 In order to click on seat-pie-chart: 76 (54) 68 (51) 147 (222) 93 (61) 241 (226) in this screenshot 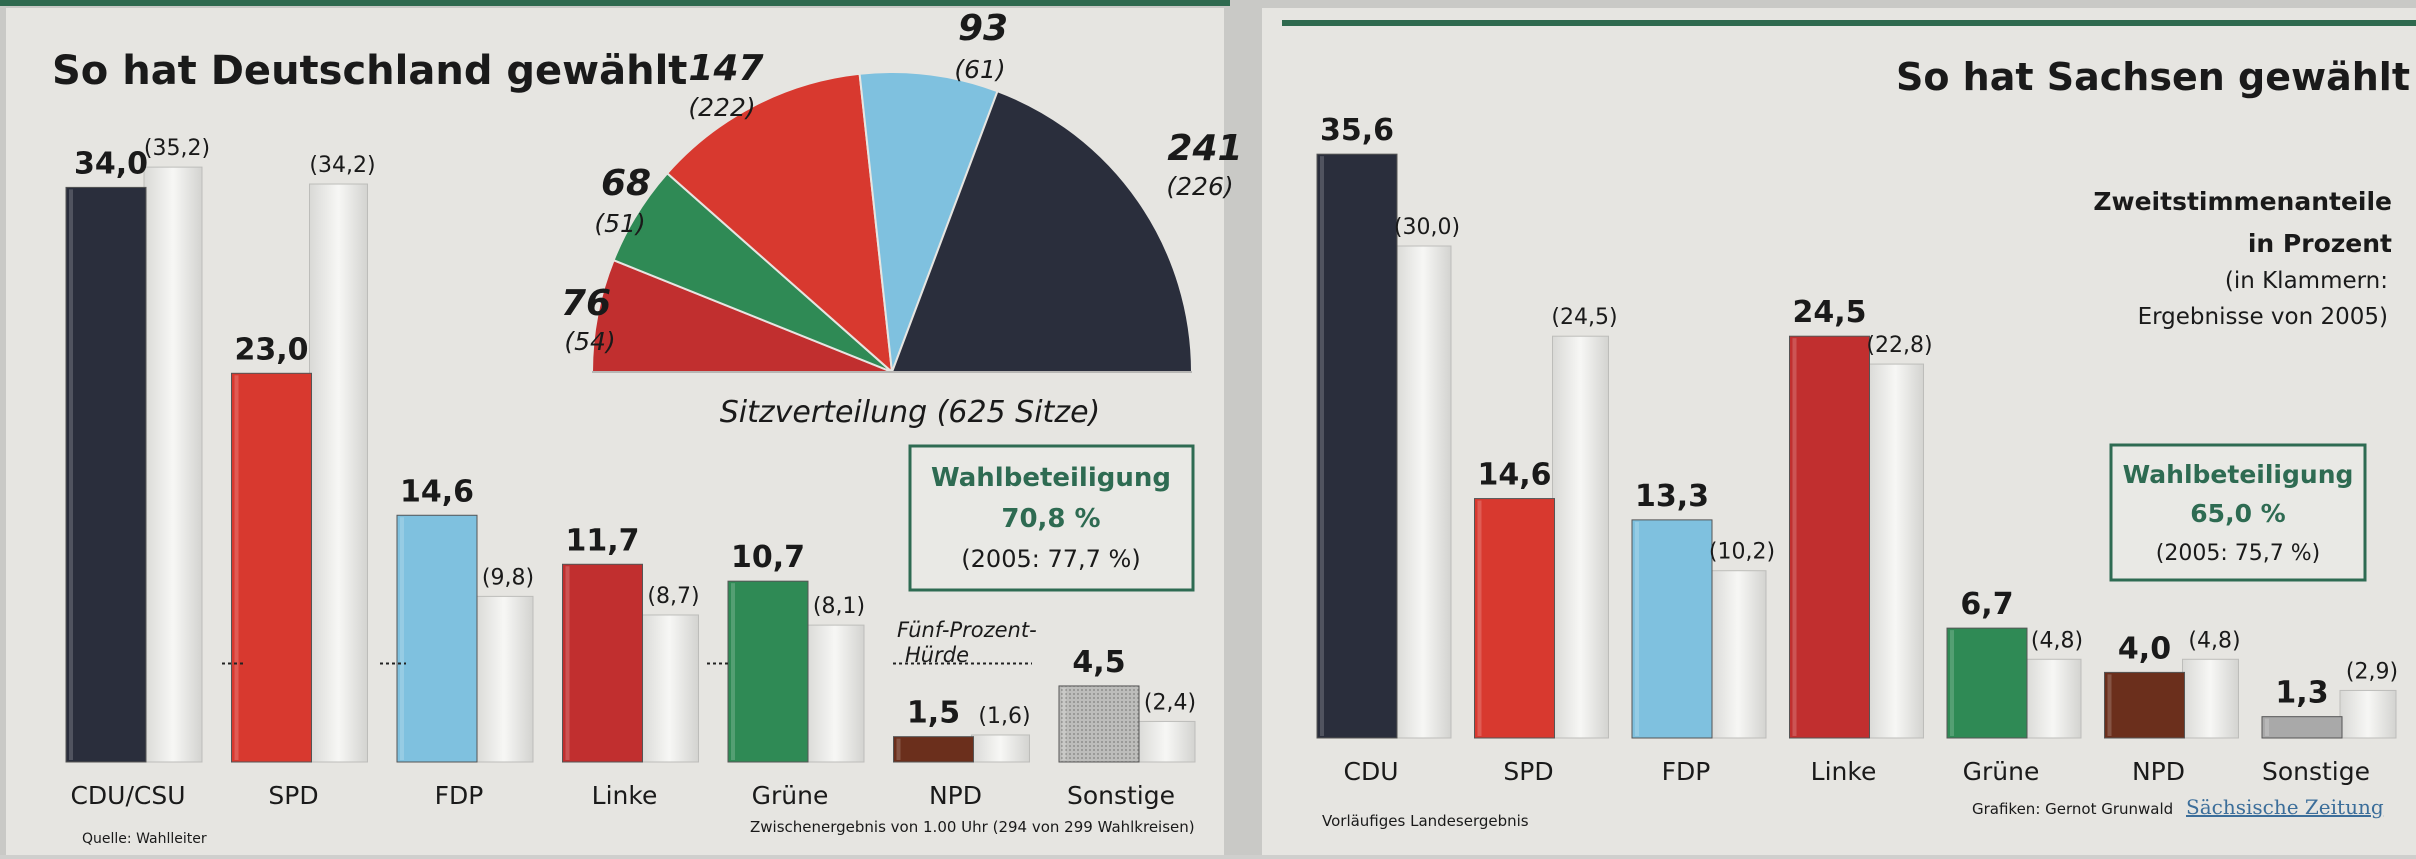, I will do `click(902, 191)`.